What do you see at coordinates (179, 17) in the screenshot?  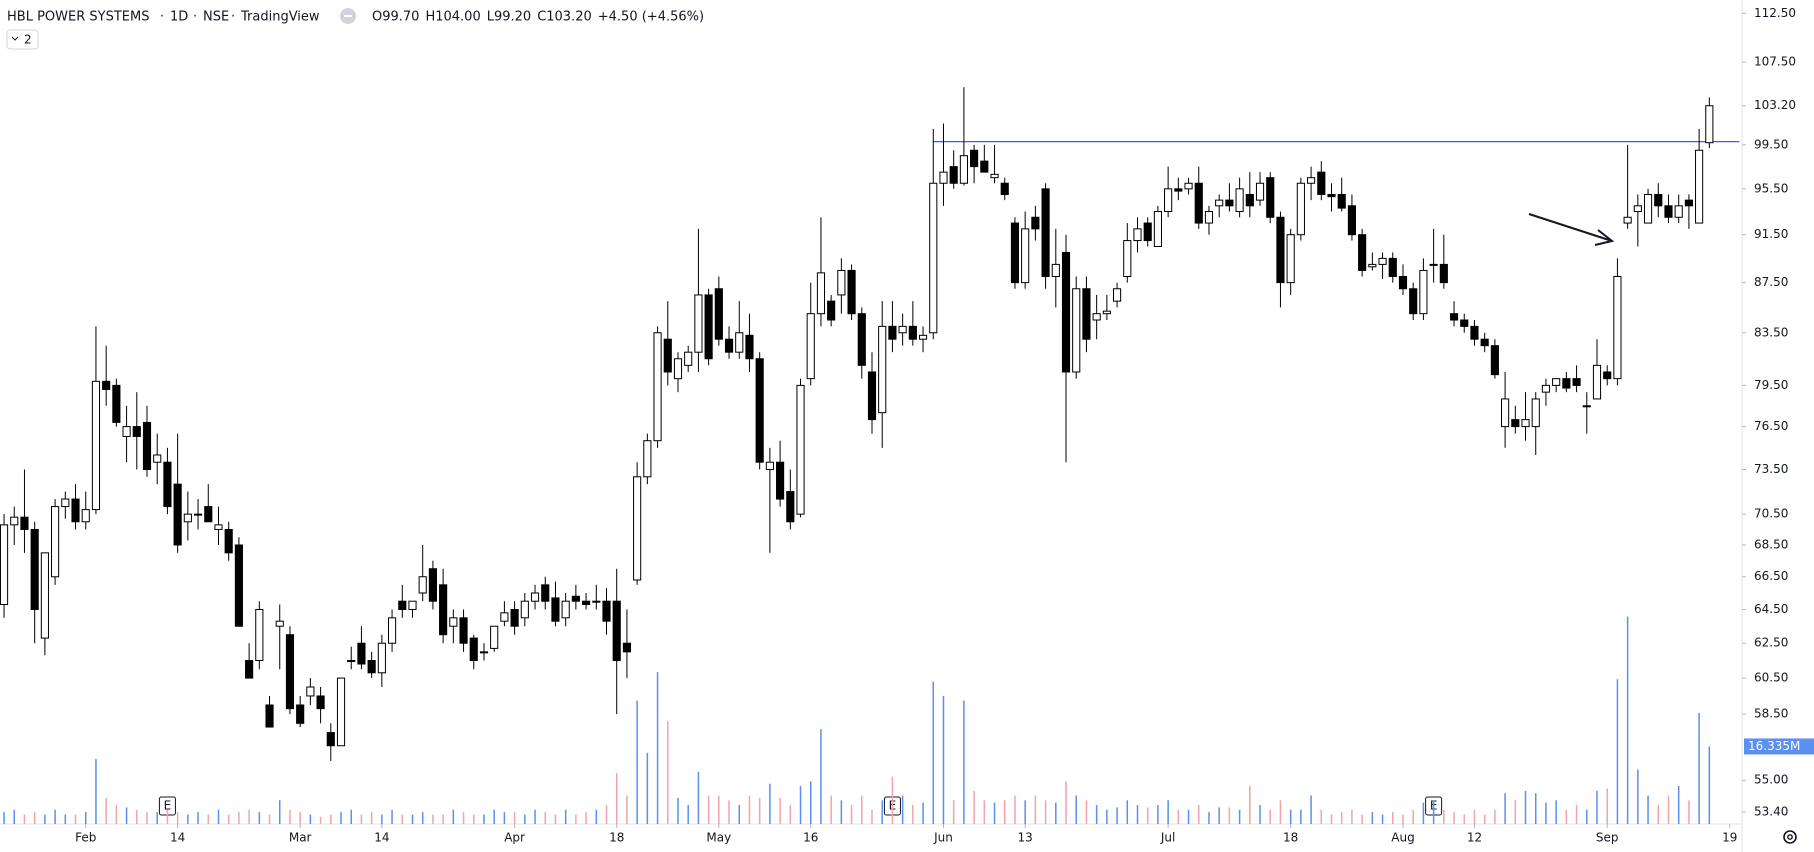 I see `interval: 1D` at bounding box center [179, 17].